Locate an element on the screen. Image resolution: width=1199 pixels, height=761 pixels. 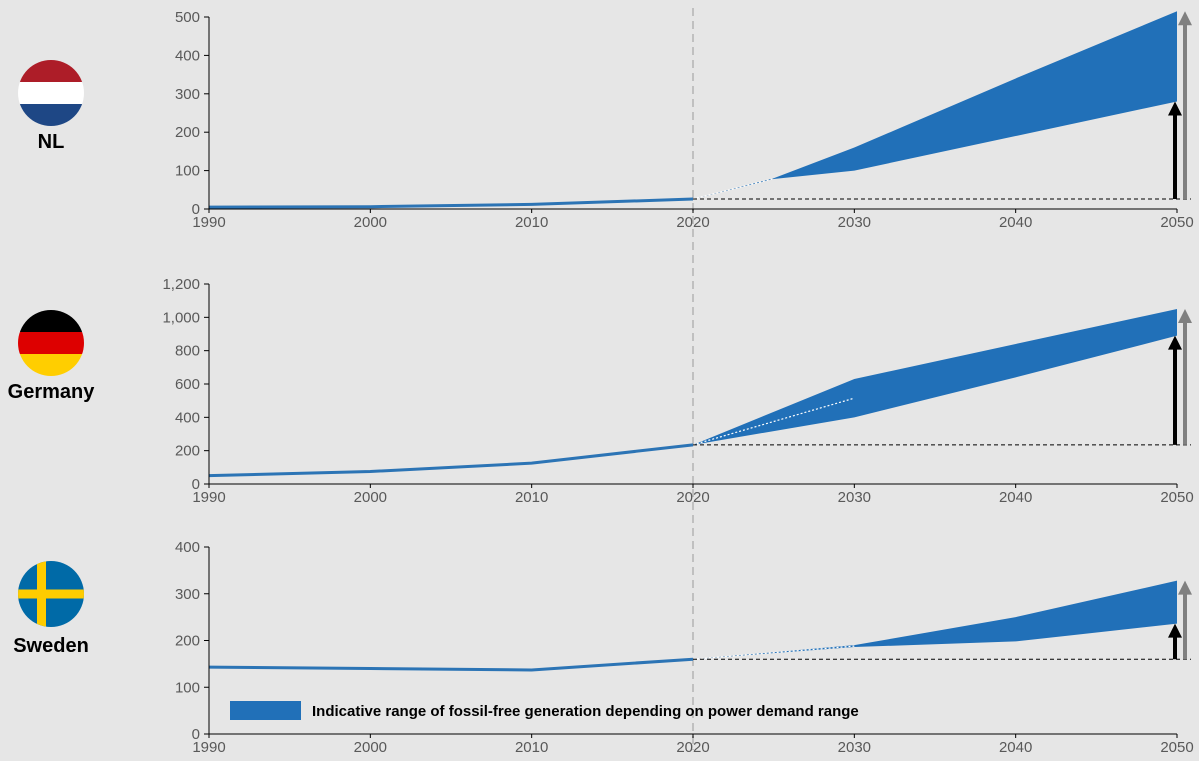
country-label-sweden: Sweden is located at coordinates (51, 646).